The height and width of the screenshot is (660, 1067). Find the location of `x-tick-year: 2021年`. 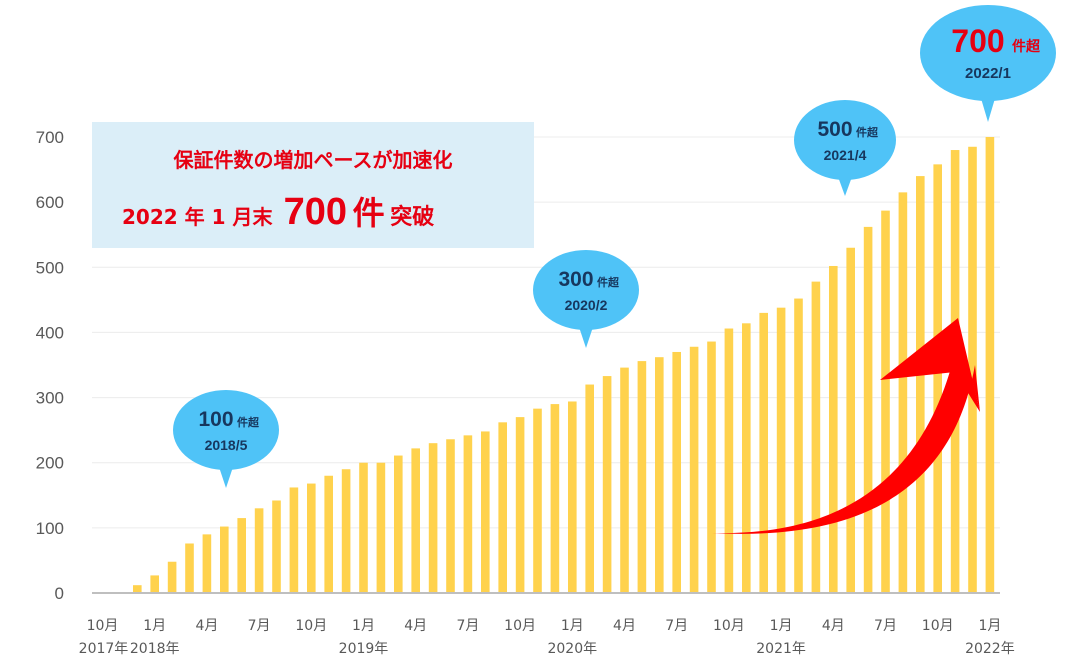

x-tick-year: 2021年 is located at coordinates (781, 649).